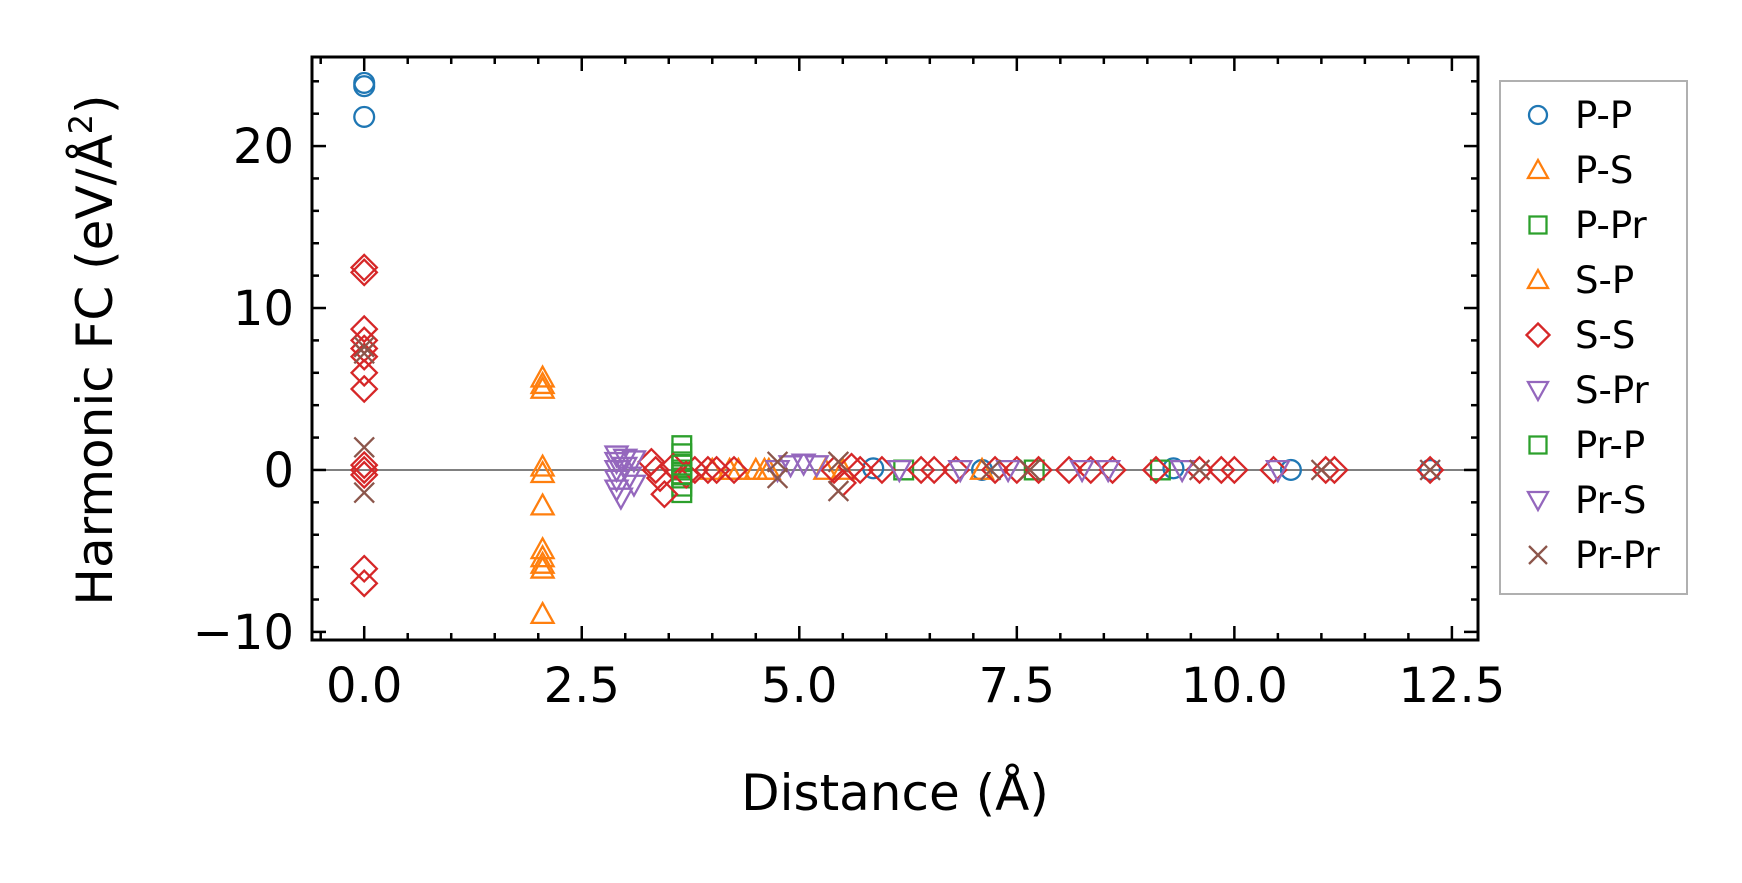  I want to click on y-tick-label: 20, so click(263, 147).